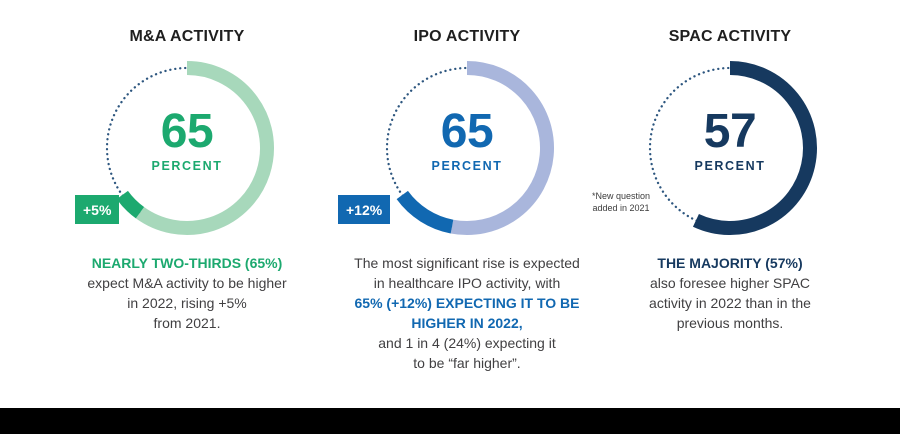 The height and width of the screenshot is (434, 900). I want to click on percent-value: 57, so click(730, 131).